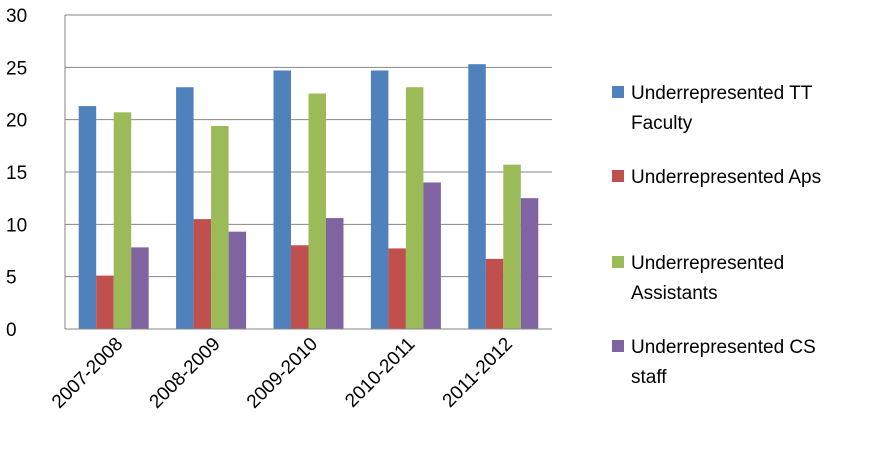 The image size is (877, 449). What do you see at coordinates (185, 373) in the screenshot?
I see `x-tick-label: 2008-2009` at bounding box center [185, 373].